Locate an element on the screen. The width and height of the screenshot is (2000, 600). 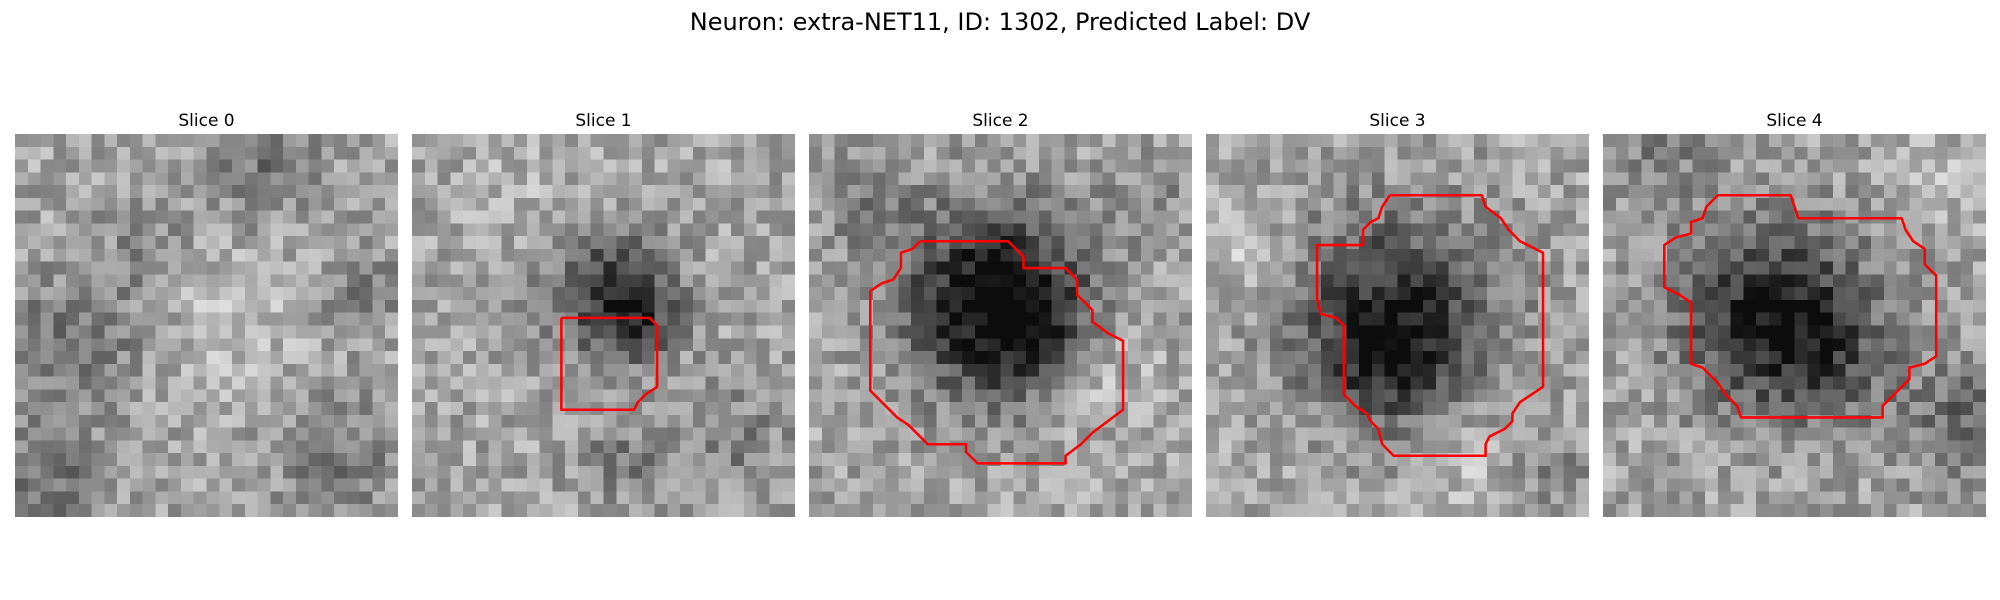
slice-panel-4: Slice 4 is located at coordinates (1794, 313).